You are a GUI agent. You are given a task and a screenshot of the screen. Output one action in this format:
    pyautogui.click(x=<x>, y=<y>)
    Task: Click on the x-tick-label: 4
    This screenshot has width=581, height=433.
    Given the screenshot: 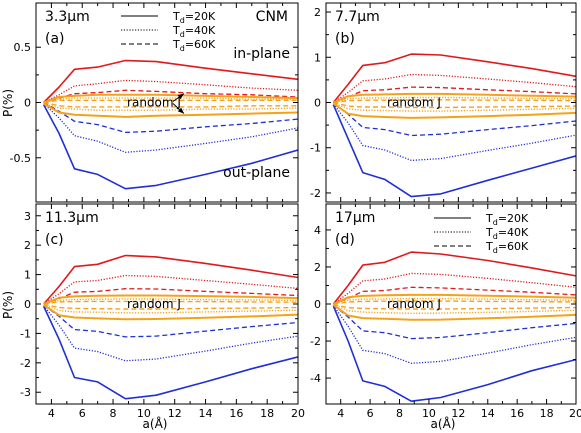 What is the action you would take?
    pyautogui.click(x=51, y=413)
    